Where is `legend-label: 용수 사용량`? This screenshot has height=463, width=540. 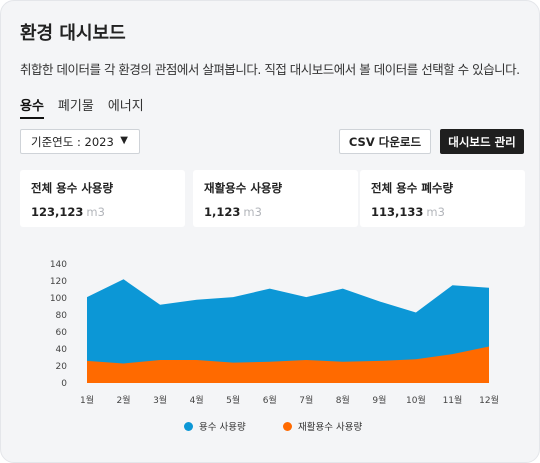 legend-label: 용수 사용량 is located at coordinates (222, 427).